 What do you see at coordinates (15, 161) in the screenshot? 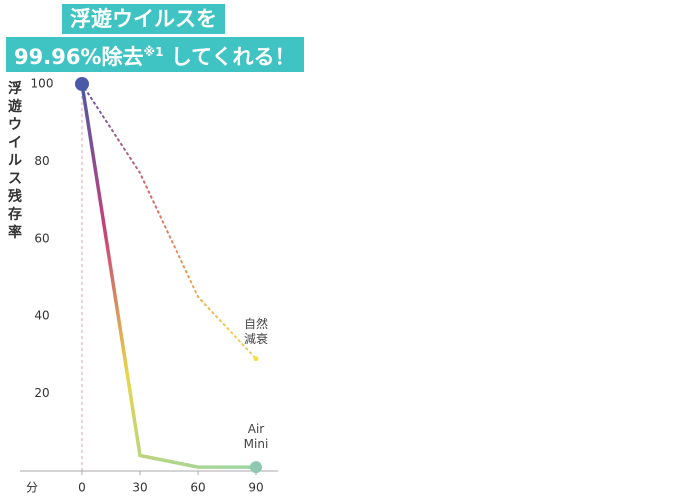
I see `y-axis-label: 浮遊ウイルス残存率` at bounding box center [15, 161].